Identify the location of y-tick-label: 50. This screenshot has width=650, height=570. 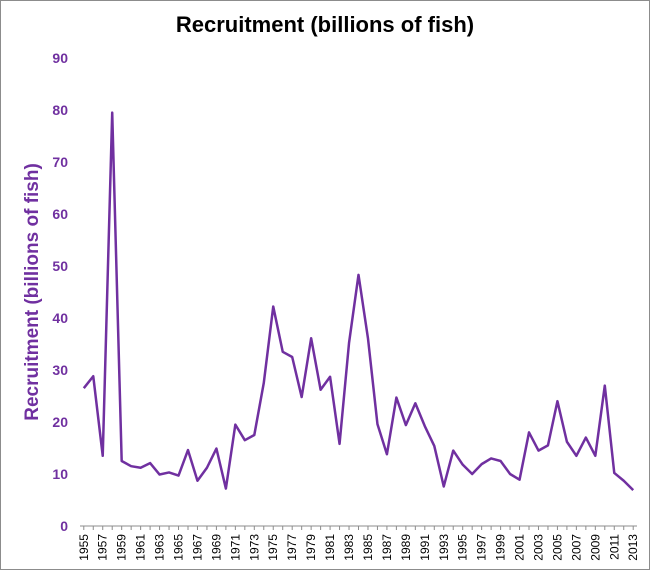
(60, 266).